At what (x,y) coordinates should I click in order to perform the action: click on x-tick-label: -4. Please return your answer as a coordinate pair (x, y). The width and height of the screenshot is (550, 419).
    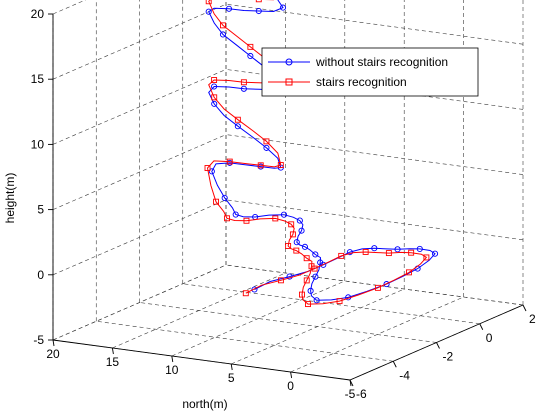
    Looking at the image, I should click on (404, 375).